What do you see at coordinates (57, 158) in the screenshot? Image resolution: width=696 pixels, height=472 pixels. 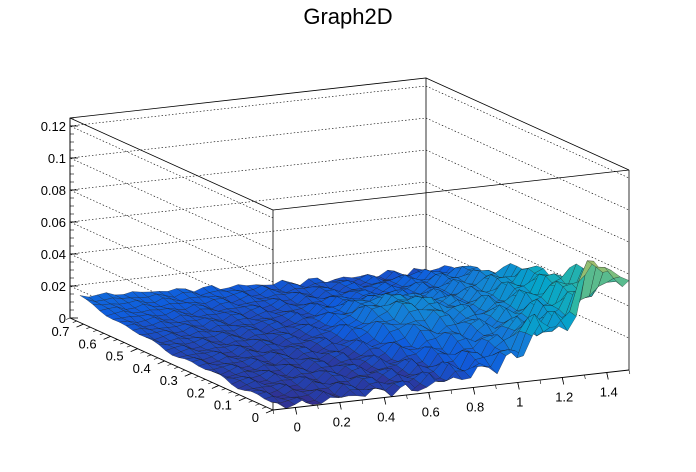 I see `z-tick-label: 0.1` at bounding box center [57, 158].